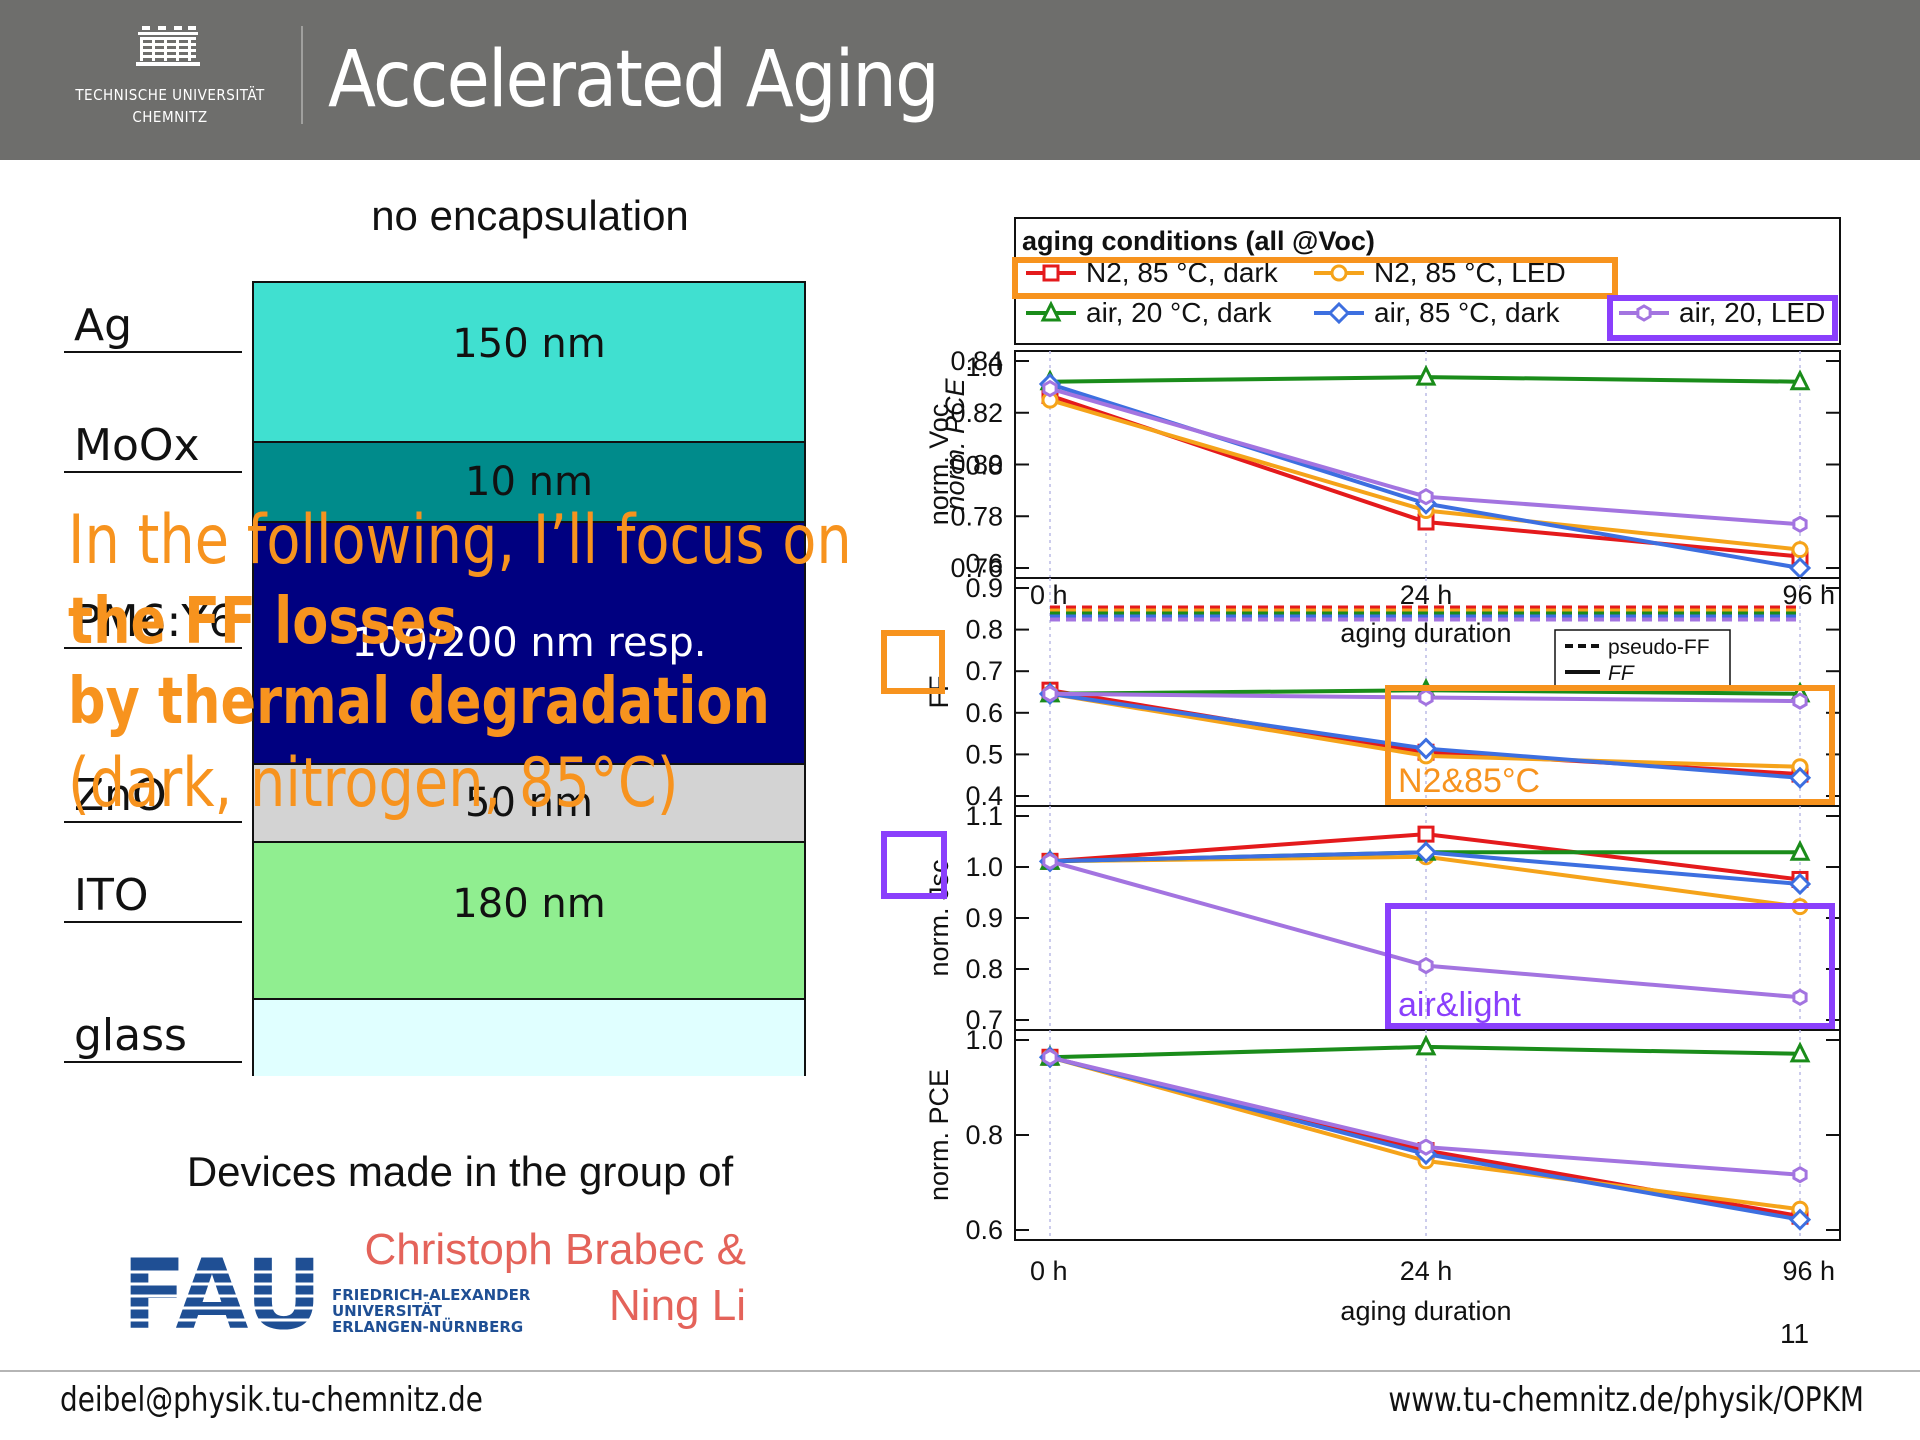 This screenshot has height=1440, width=1920. I want to click on layer-2: 10 nm, so click(529, 481).